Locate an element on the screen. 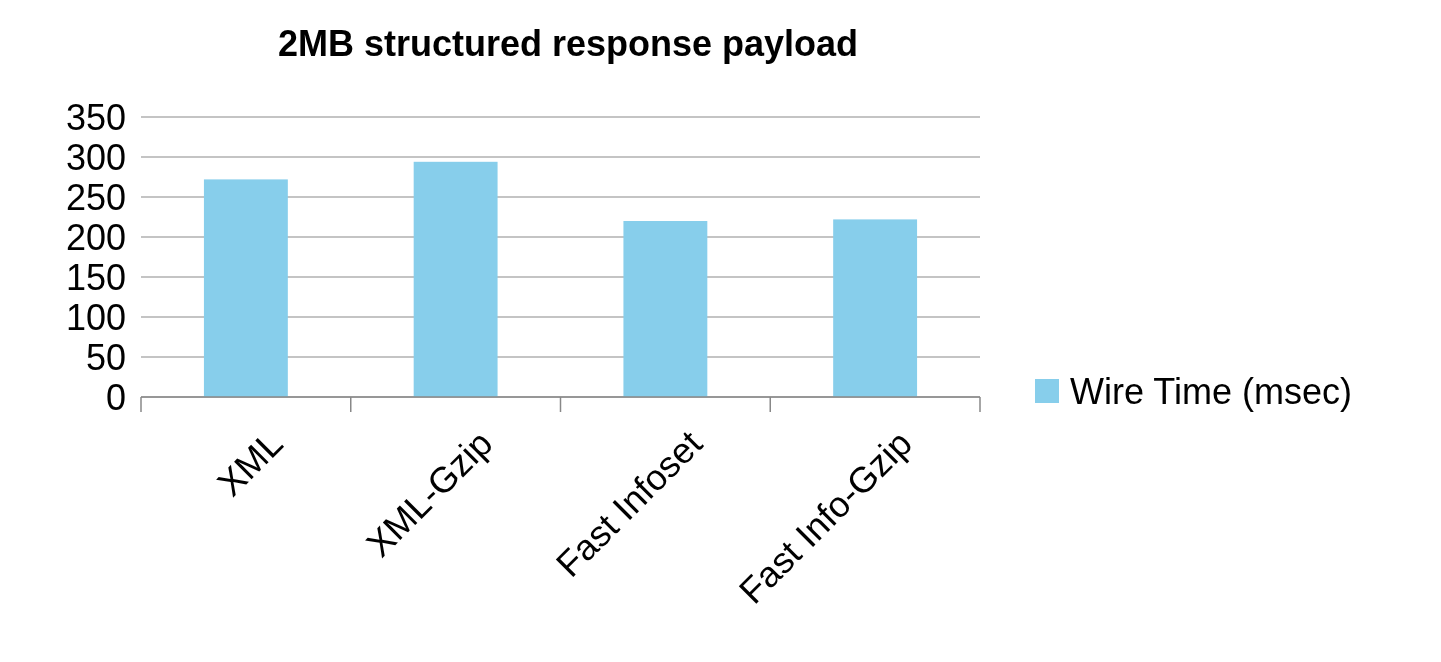 The height and width of the screenshot is (662, 1441). y-tick-label: 300 is located at coordinates (95, 157).